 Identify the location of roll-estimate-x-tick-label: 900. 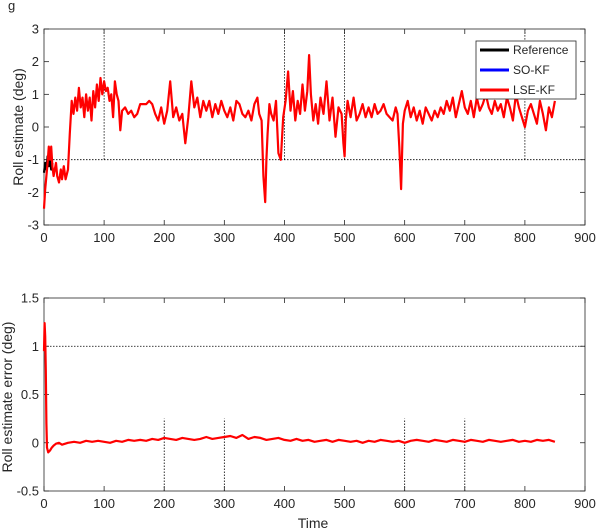
(585, 237).